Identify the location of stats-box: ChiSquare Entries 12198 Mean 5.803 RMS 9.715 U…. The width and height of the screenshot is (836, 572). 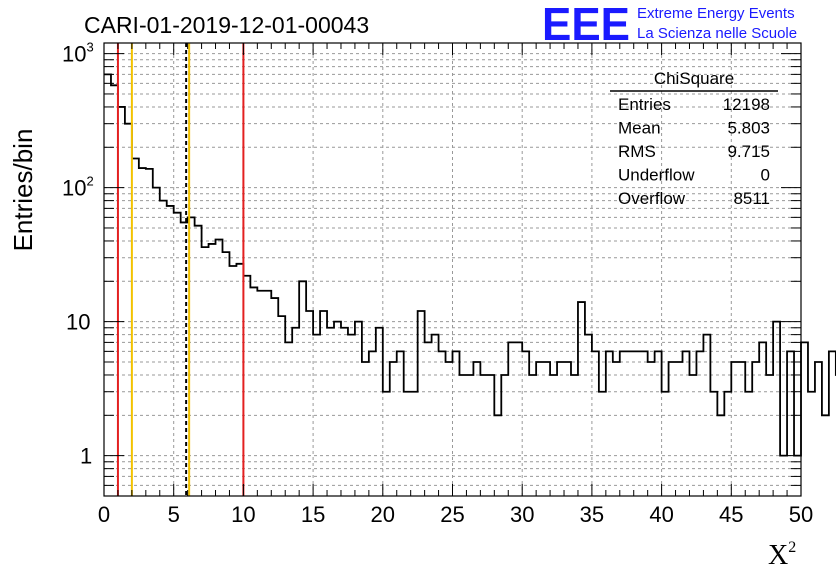
(694, 138).